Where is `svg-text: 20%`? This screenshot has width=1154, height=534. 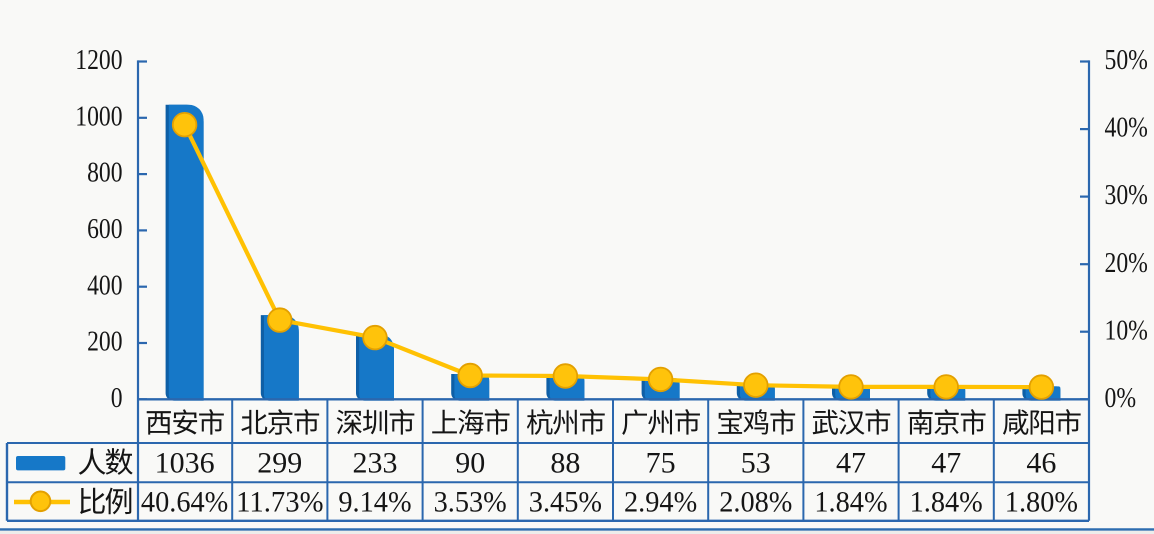 svg-text: 20% is located at coordinates (1126, 263).